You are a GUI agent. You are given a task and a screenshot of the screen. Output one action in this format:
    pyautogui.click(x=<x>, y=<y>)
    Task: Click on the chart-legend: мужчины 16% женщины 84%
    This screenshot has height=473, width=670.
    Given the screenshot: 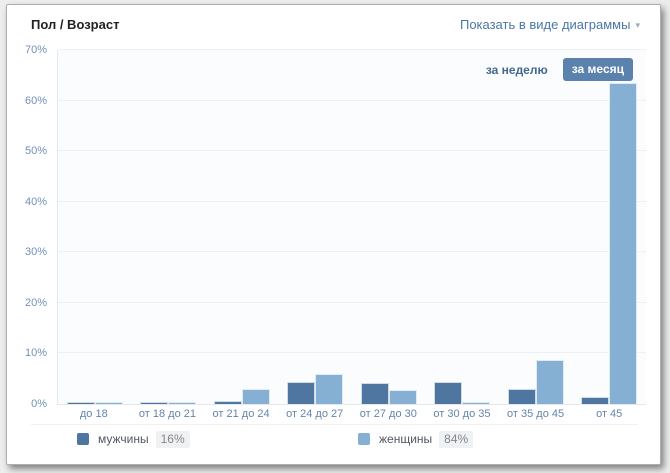 What is the action you would take?
    pyautogui.click(x=333, y=439)
    